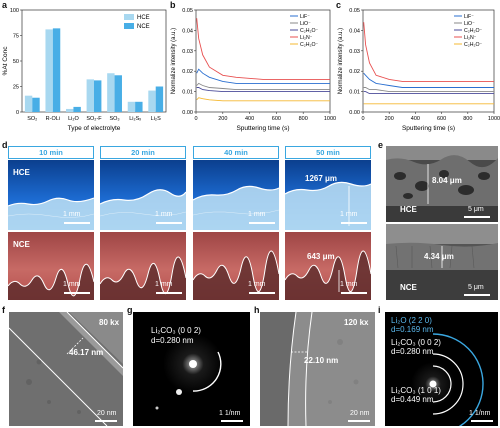  I want to click on magnification-label: 120 kx, so click(356, 322).